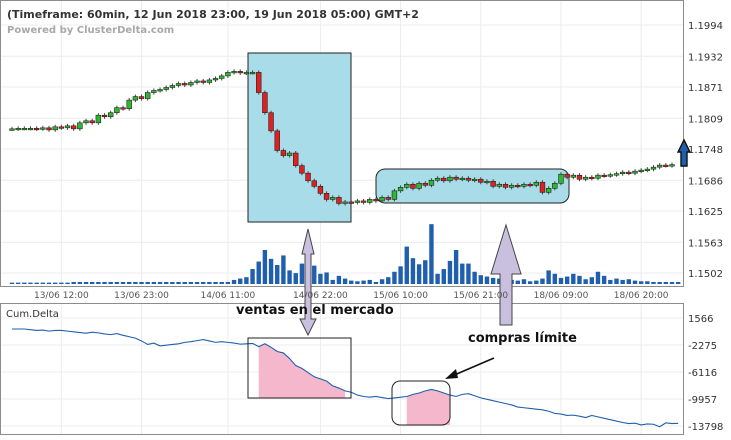  I want to click on time-tick-label: 15/06 21:00, so click(480, 296).